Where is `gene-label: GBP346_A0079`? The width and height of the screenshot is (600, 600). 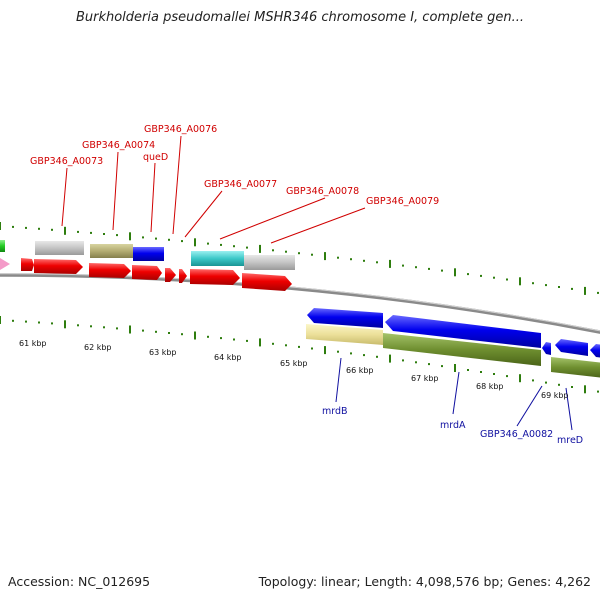 gene-label: GBP346_A0079 is located at coordinates (402, 201).